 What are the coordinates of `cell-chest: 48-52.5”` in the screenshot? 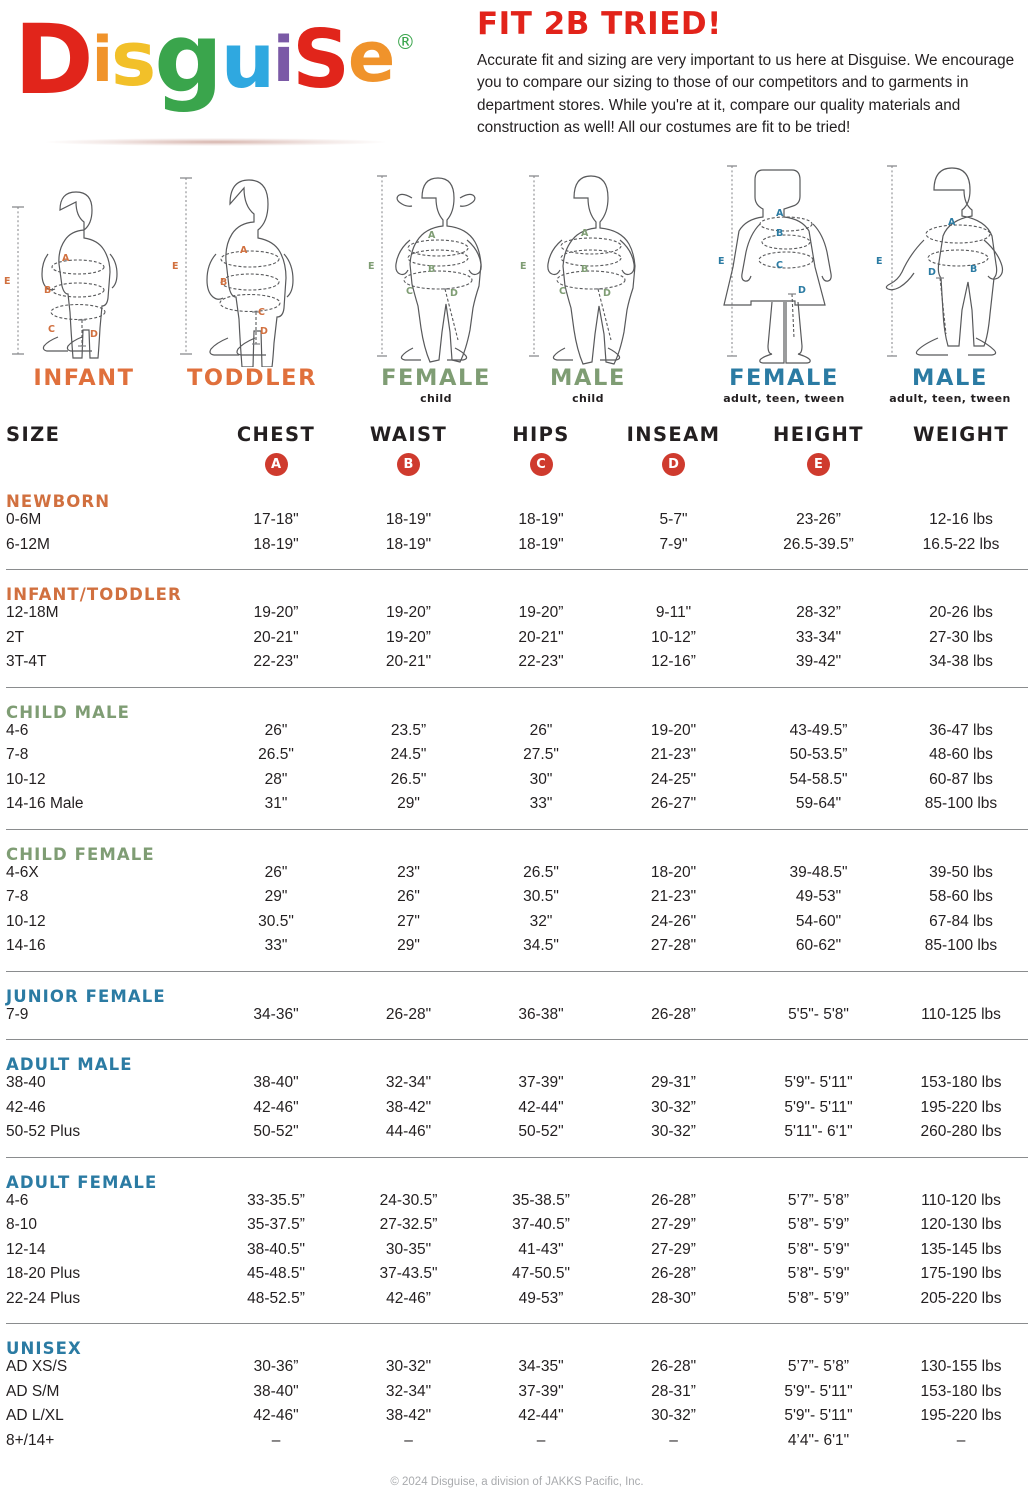 It's located at (276, 1298).